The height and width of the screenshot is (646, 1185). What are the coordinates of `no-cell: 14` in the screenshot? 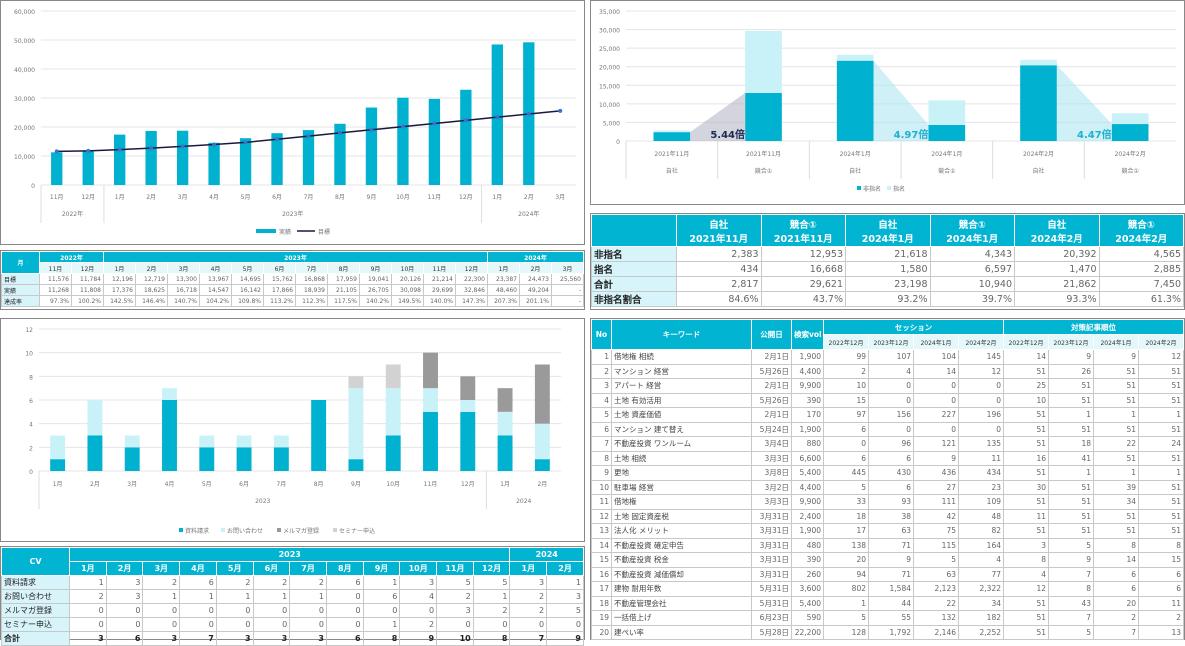 It's located at (601, 545).